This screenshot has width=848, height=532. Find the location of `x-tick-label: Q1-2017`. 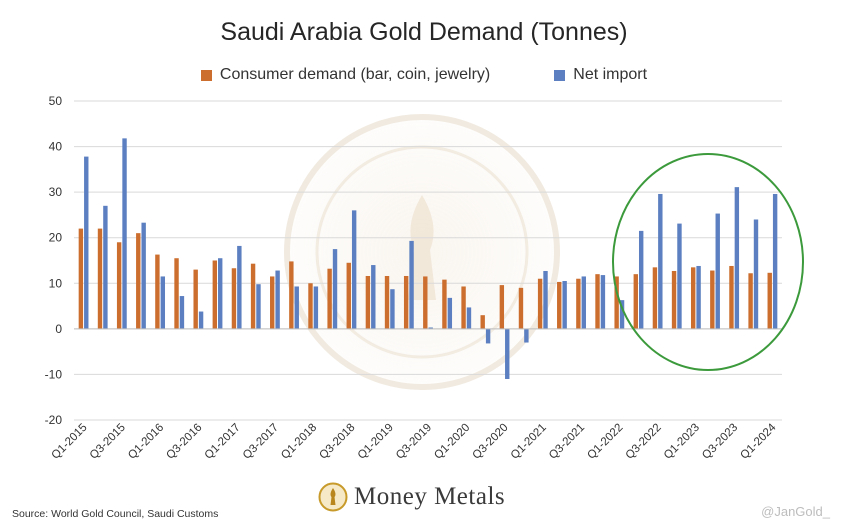

x-tick-label: Q1-2017 is located at coordinates (223, 442).